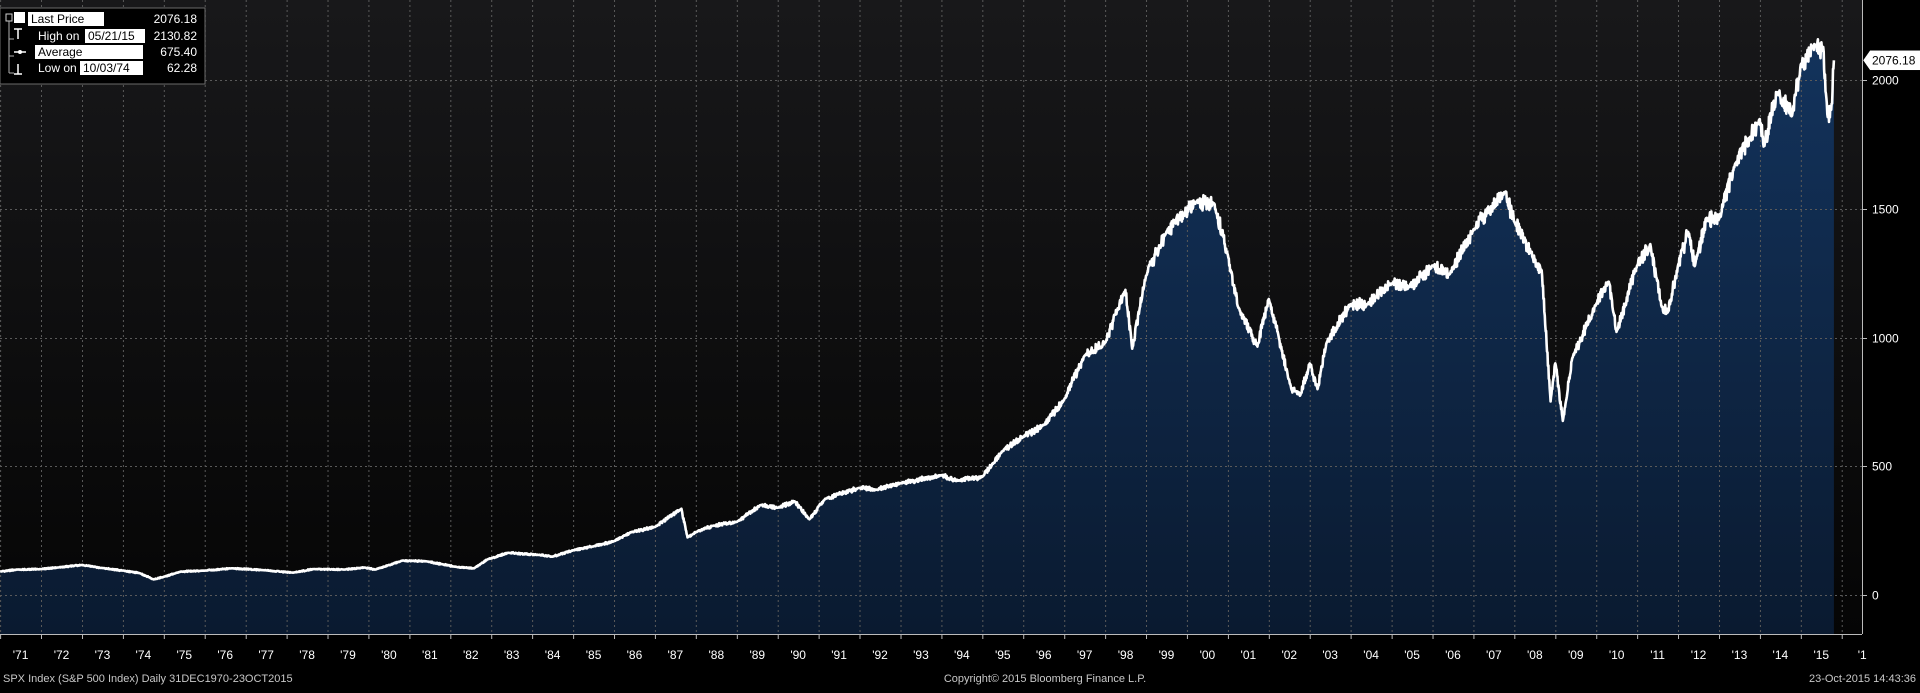 This screenshot has width=1920, height=693. I want to click on x-tick-label: '14, so click(1781, 655).